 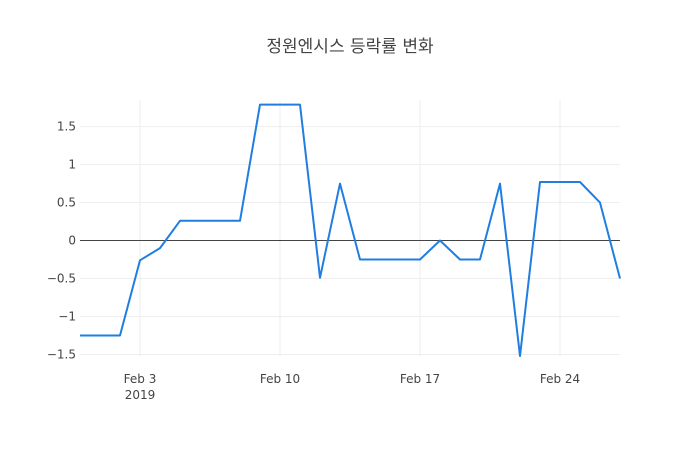 What do you see at coordinates (280, 379) in the screenshot?
I see `x-tick-label: Feb 10` at bounding box center [280, 379].